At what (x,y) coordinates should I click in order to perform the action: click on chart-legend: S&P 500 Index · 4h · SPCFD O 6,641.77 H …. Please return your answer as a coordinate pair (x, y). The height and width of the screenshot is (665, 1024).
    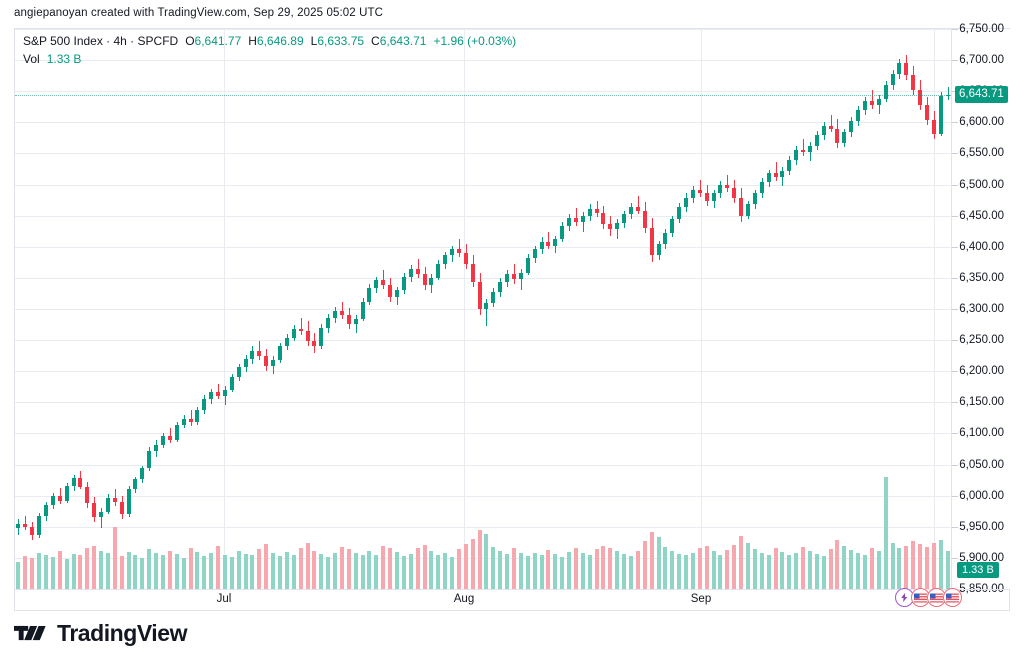
    Looking at the image, I should click on (269, 50).